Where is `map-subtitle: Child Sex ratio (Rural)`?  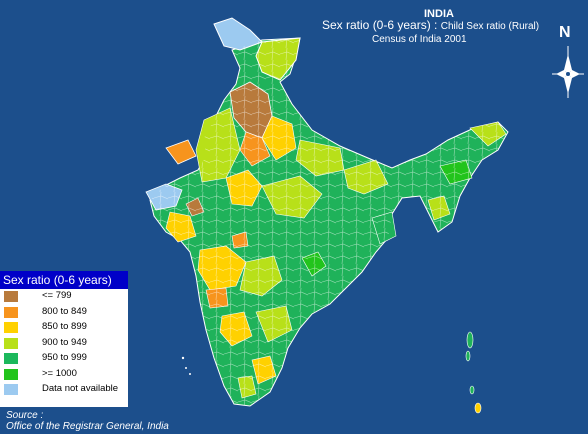 map-subtitle: Child Sex ratio (Rural) is located at coordinates (490, 26).